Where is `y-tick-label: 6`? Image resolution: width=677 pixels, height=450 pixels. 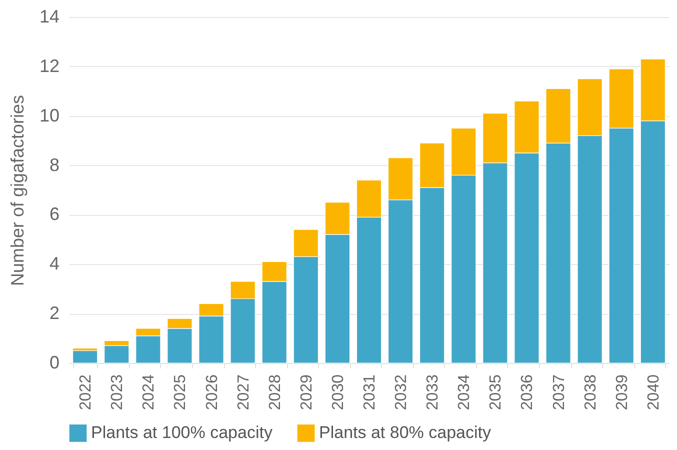
y-tick-label: 6 is located at coordinates (54, 214).